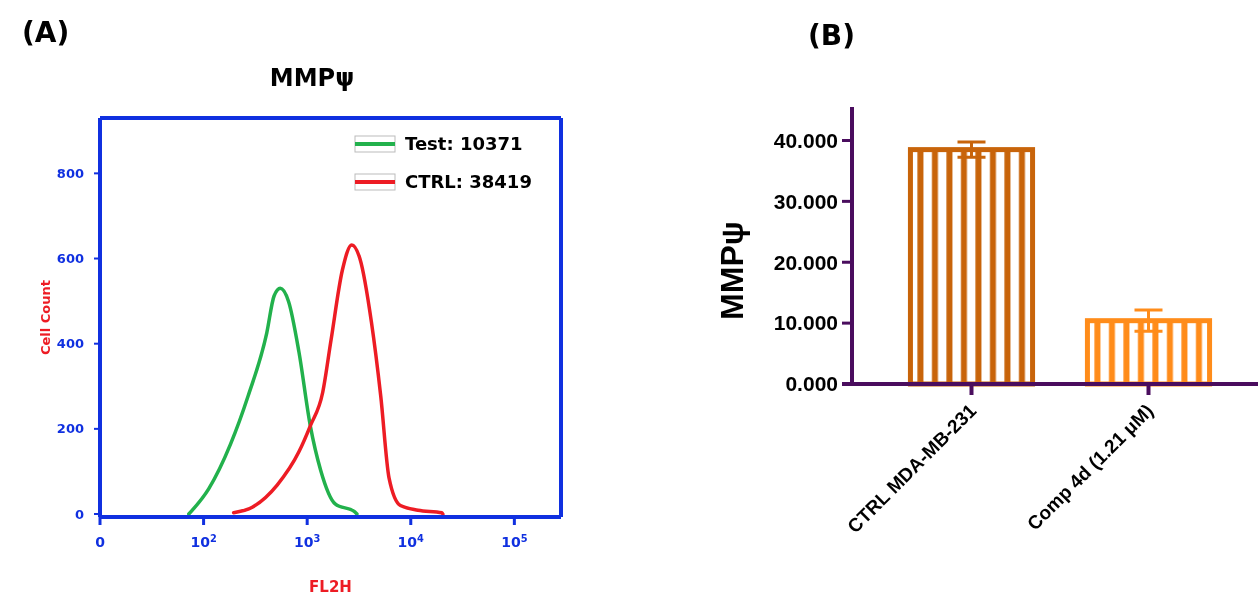  What do you see at coordinates (411, 541) in the screenshot?
I see `x-tick-label: 10$^{4}$` at bounding box center [411, 541].